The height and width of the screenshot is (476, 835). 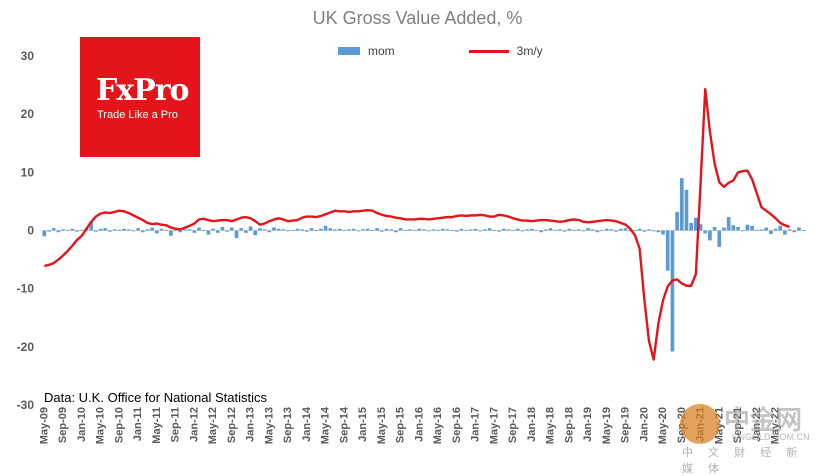 What do you see at coordinates (28, 172) in the screenshot?
I see `y-tick-label: 10` at bounding box center [28, 172].